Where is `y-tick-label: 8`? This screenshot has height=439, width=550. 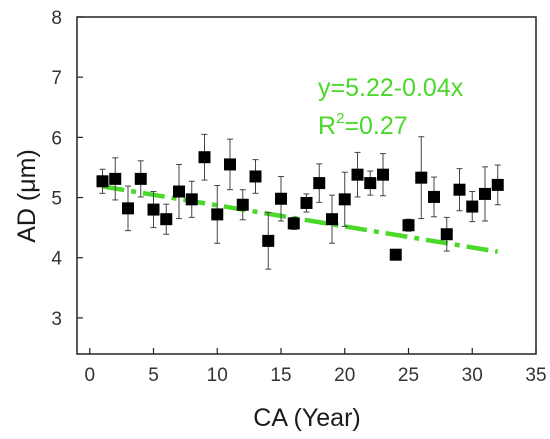 y-tick-label: 8 is located at coordinates (56, 18).